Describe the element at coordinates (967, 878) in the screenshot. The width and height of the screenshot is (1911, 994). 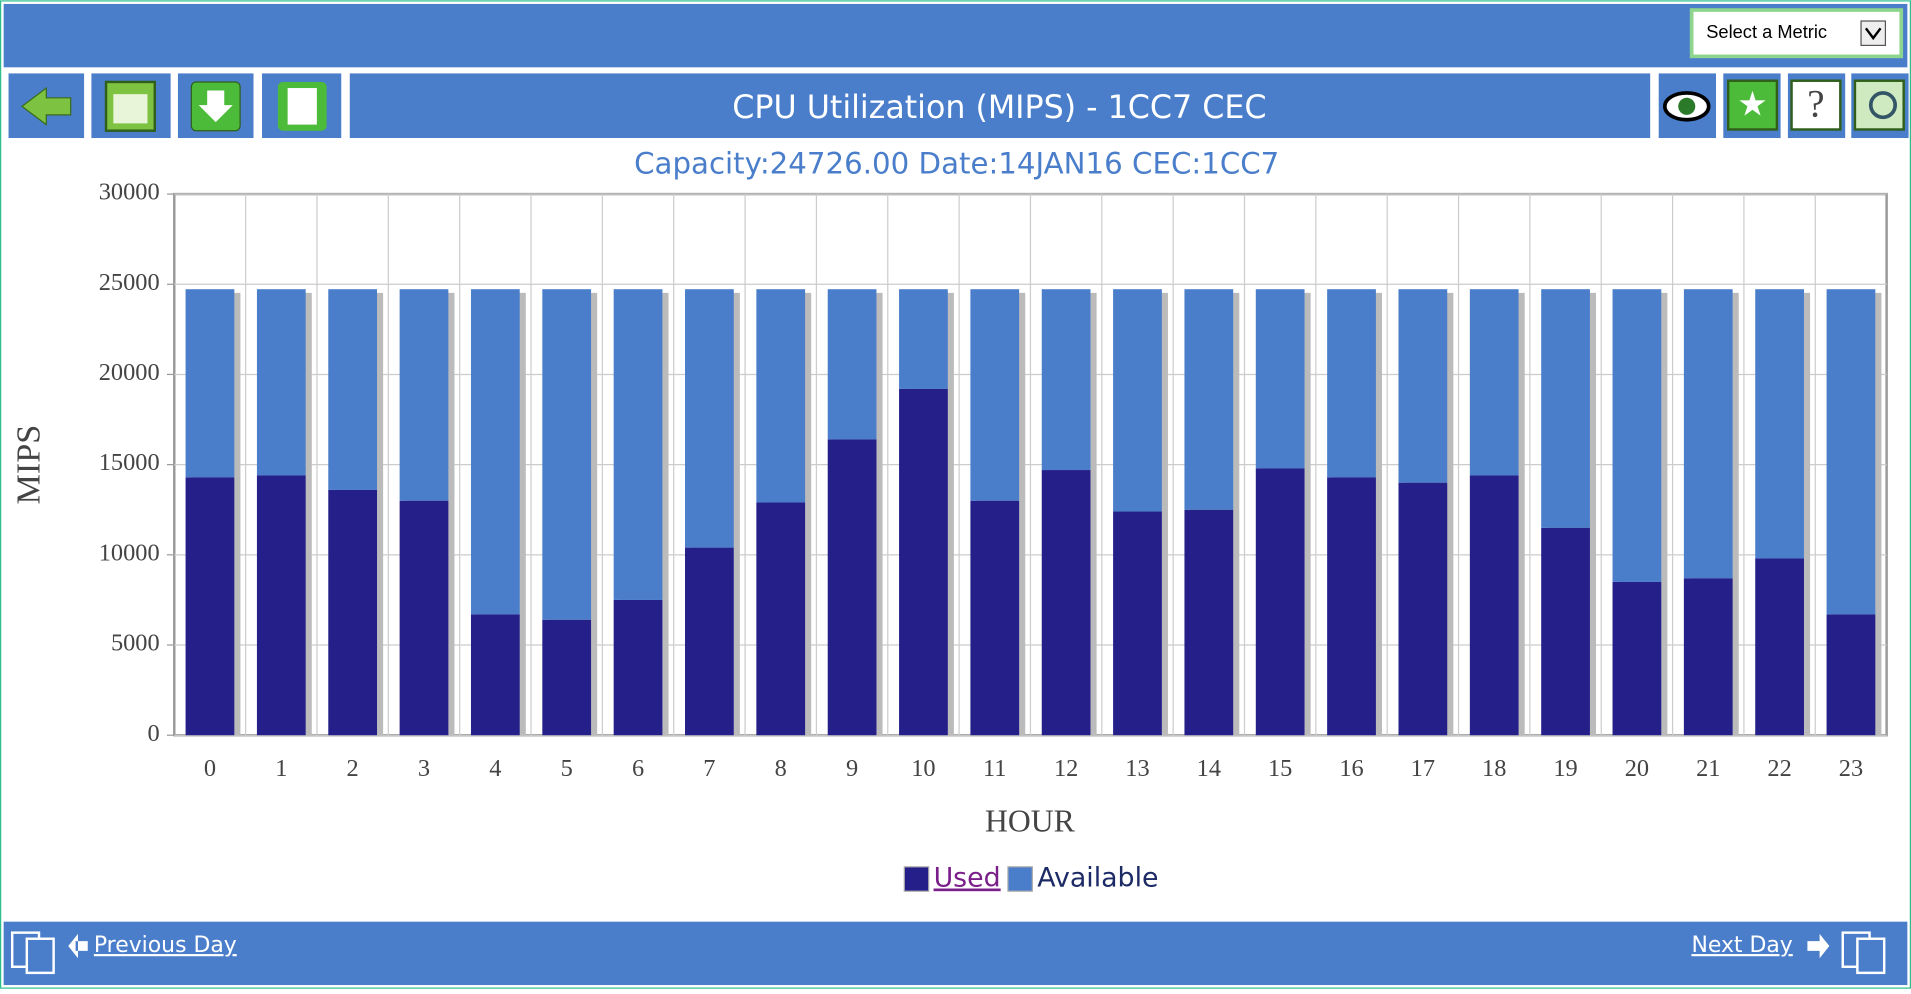
I see `legend-label: Used` at that location.